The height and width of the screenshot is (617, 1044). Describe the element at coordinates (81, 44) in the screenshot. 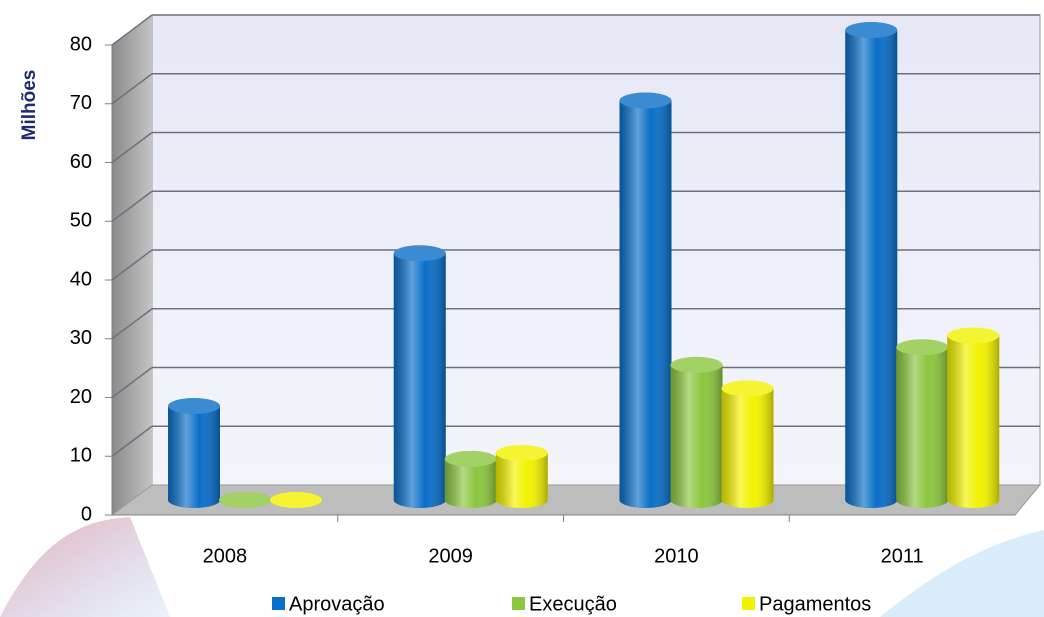

I see `y-tick-label: 80` at that location.